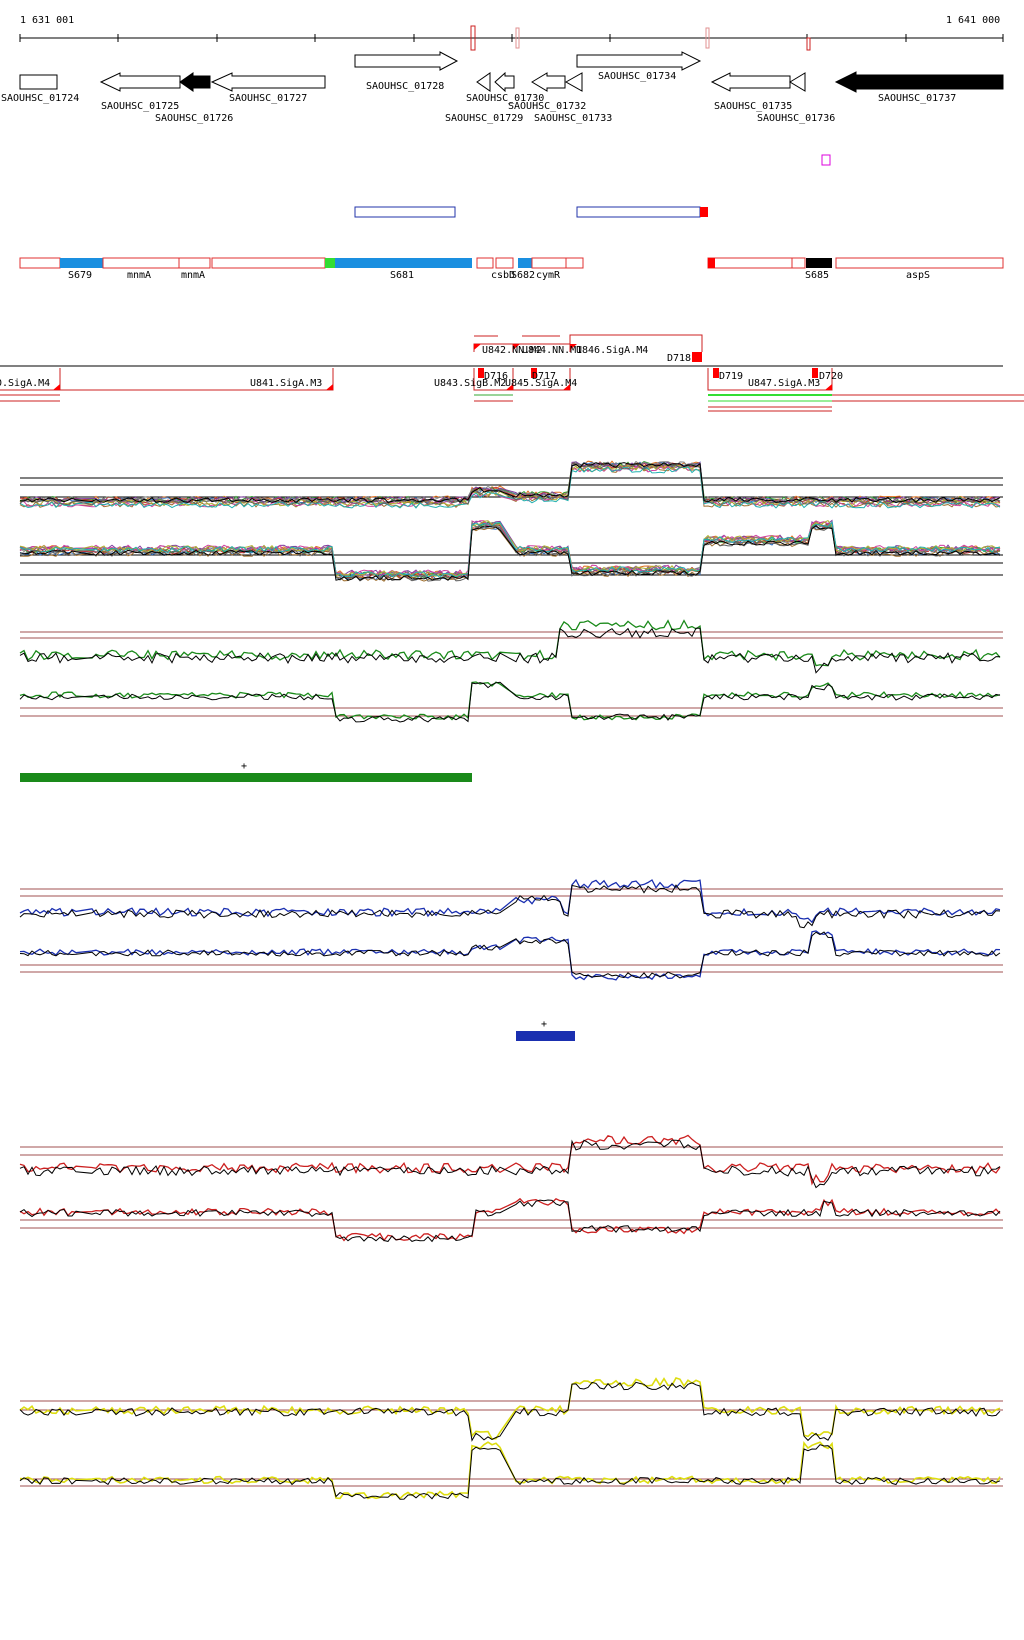  Describe the element at coordinates (140, 106) in the screenshot. I see `gene-label: SAOUHSC_01725` at that location.